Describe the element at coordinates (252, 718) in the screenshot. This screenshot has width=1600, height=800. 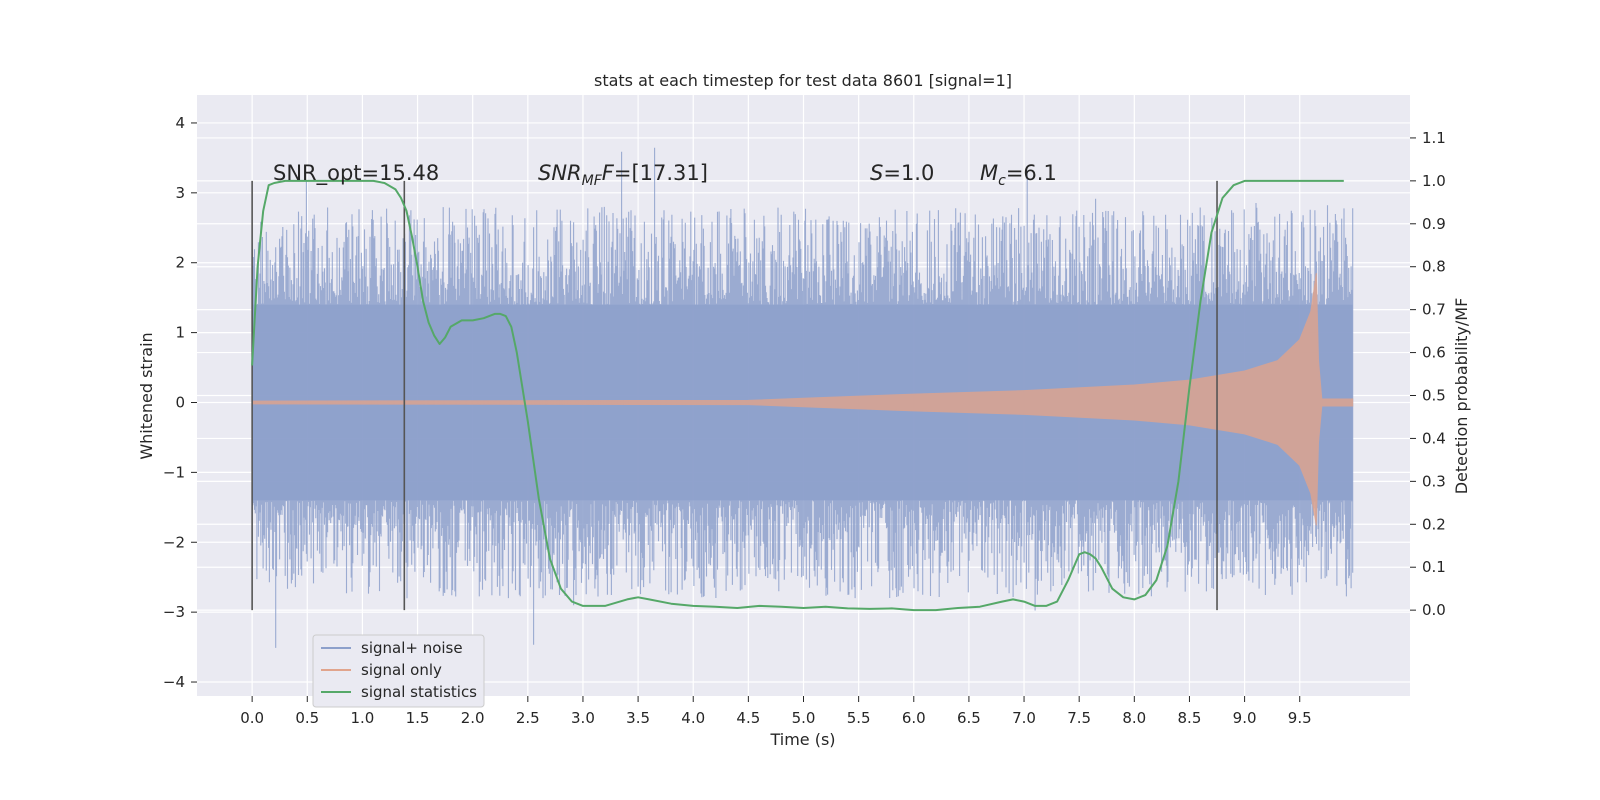
I see `x-tick-label: 0.0` at that location.